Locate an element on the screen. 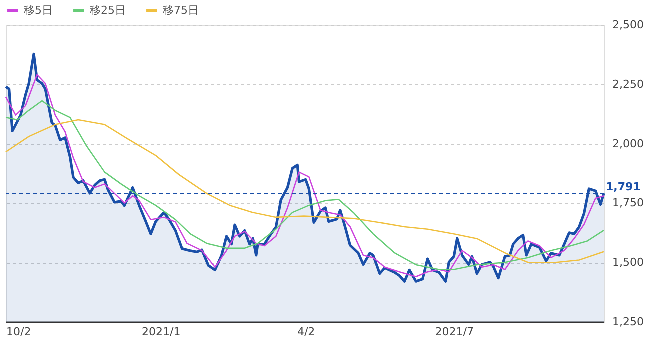  x-tick-label: 2021/1 is located at coordinates (161, 332).